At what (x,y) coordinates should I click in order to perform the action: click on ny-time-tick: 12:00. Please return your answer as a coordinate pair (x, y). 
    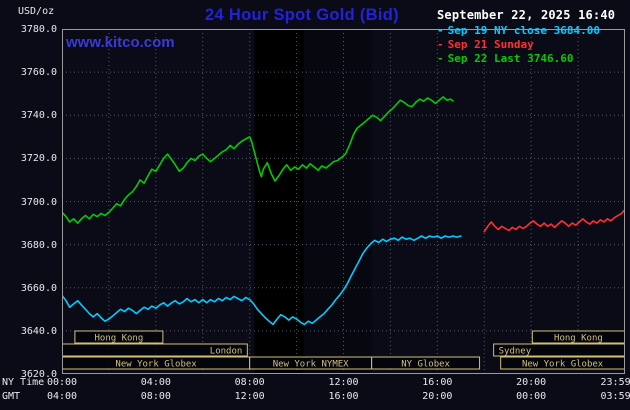
    Looking at the image, I should click on (343, 382).